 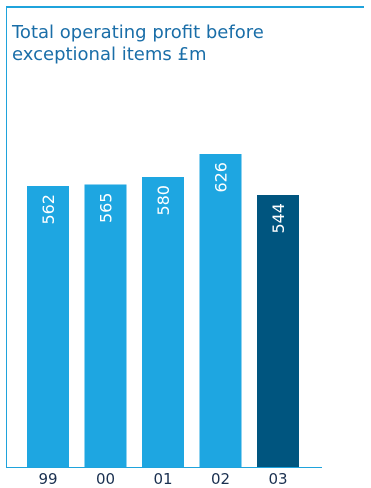 What do you see at coordinates (47, 479) in the screenshot?
I see `x-tick-label-99: 99` at bounding box center [47, 479].